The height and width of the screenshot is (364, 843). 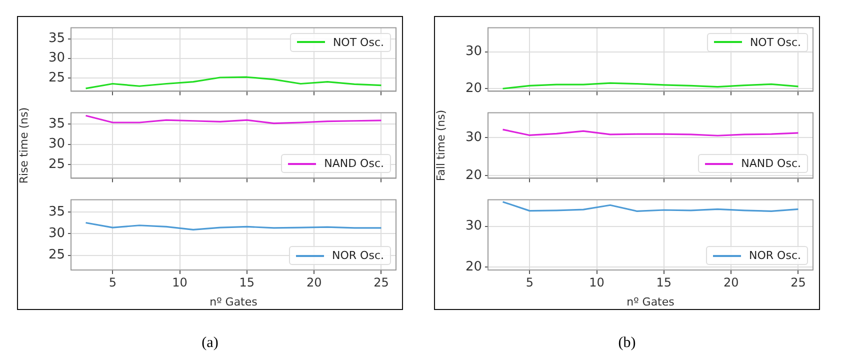 I want to click on y-axis-title: Fall time (ns), so click(x=441, y=146).